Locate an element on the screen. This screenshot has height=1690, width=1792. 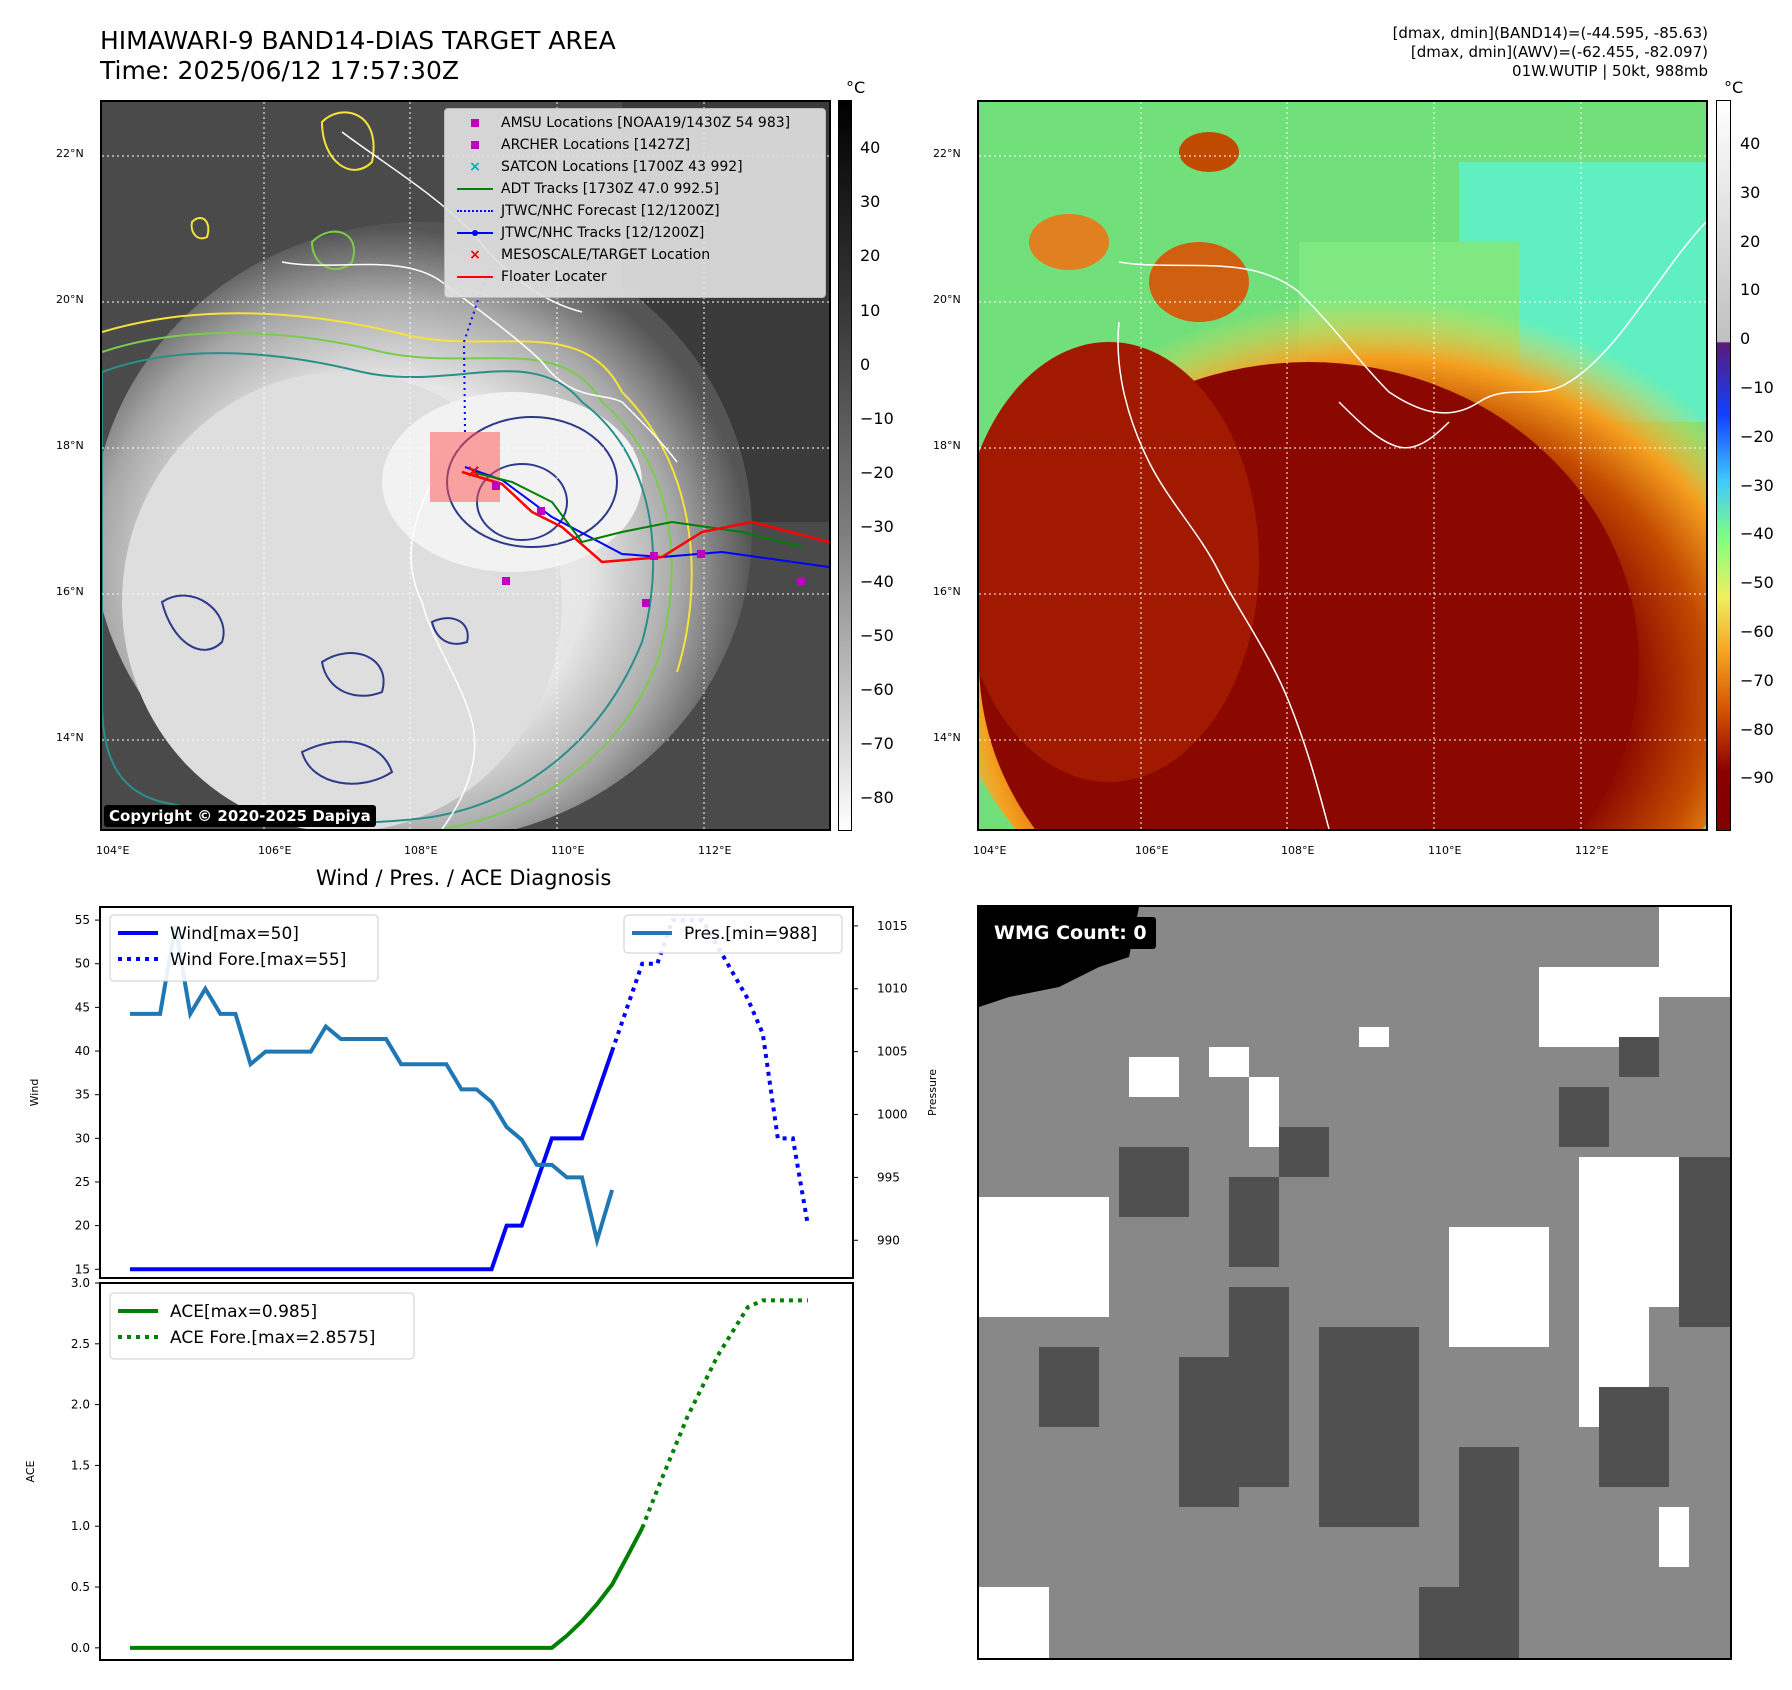
legend-item-floater: Floater Locater is located at coordinates (532, 277).